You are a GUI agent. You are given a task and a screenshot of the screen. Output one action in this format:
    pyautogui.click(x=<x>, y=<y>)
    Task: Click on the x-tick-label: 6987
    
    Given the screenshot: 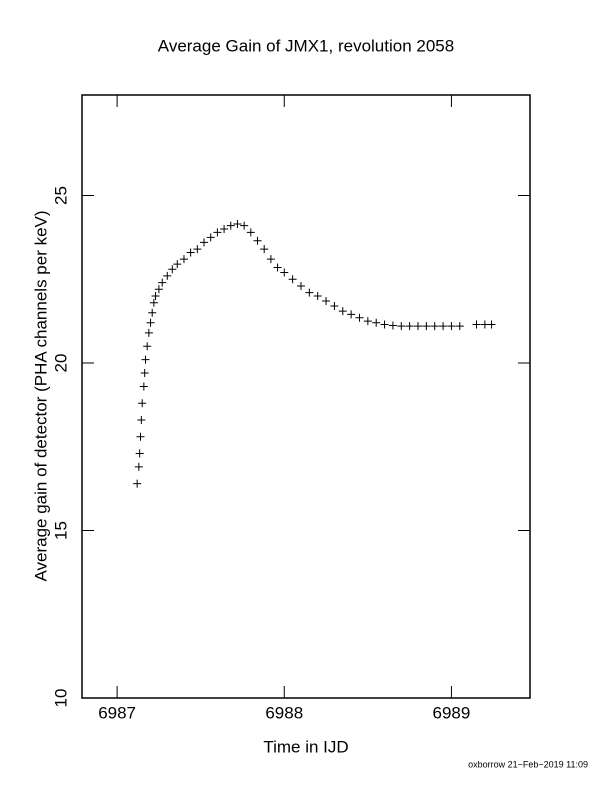 What is the action you would take?
    pyautogui.click(x=117, y=712)
    